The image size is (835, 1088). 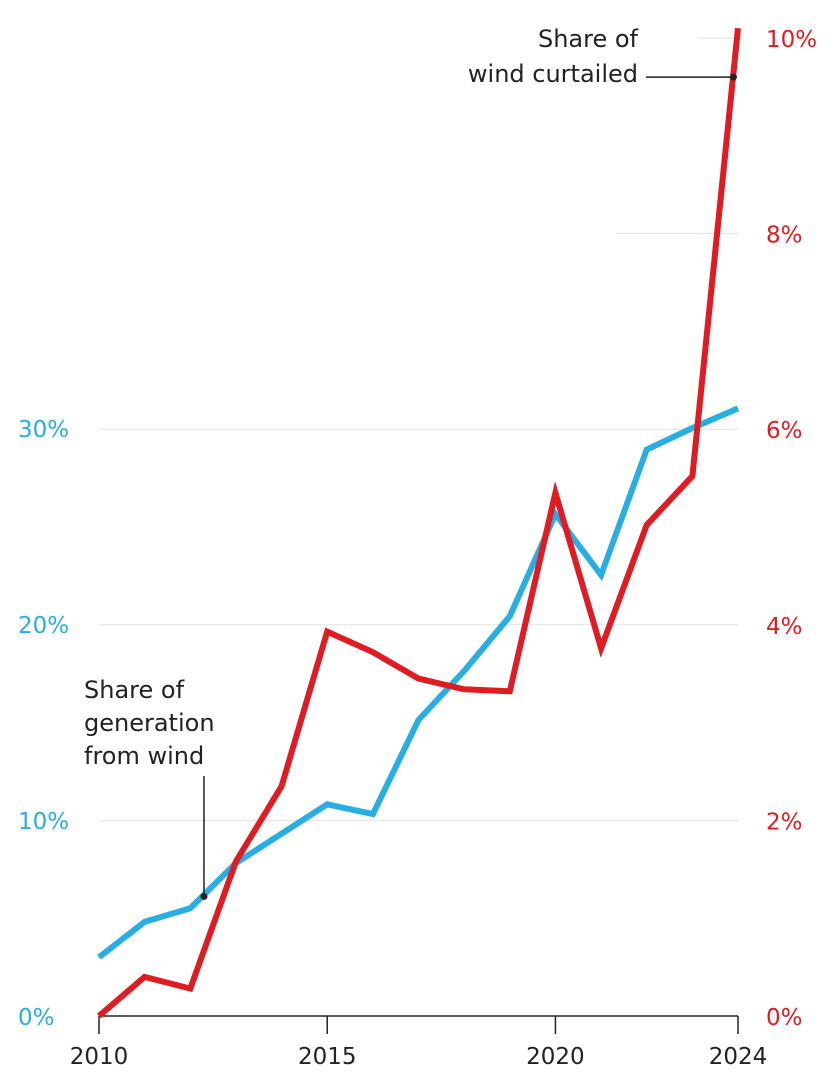 I want to click on right-axis-tick-label: 10%, so click(x=791, y=40).